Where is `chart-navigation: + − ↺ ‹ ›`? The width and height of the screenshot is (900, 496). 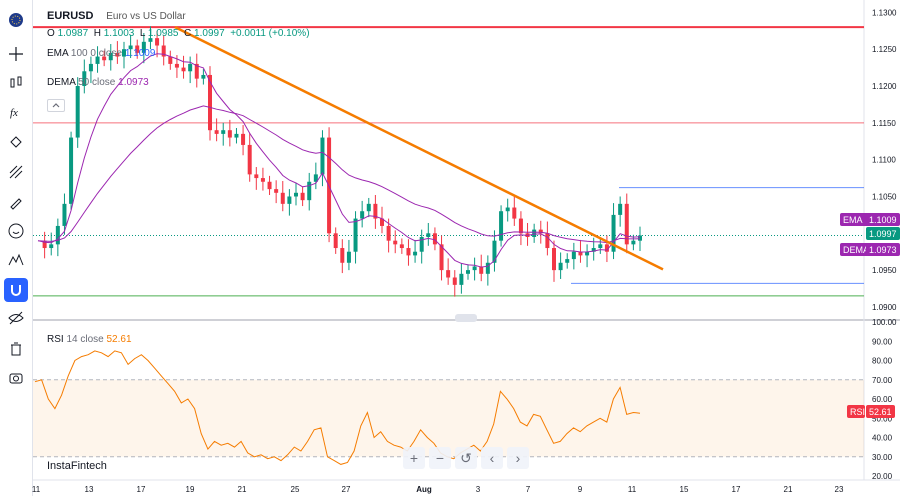
chart-navigation: + − ↺ ‹ › is located at coordinates (472, 459).